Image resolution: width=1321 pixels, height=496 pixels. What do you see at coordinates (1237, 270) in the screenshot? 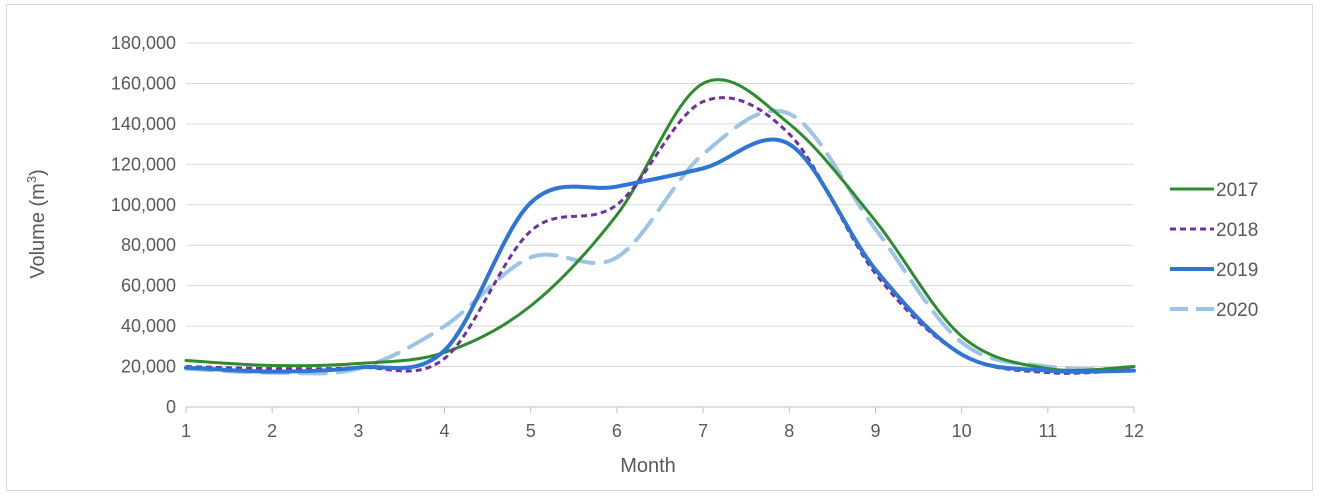
I see `legend-label-2019: 2019` at bounding box center [1237, 270].